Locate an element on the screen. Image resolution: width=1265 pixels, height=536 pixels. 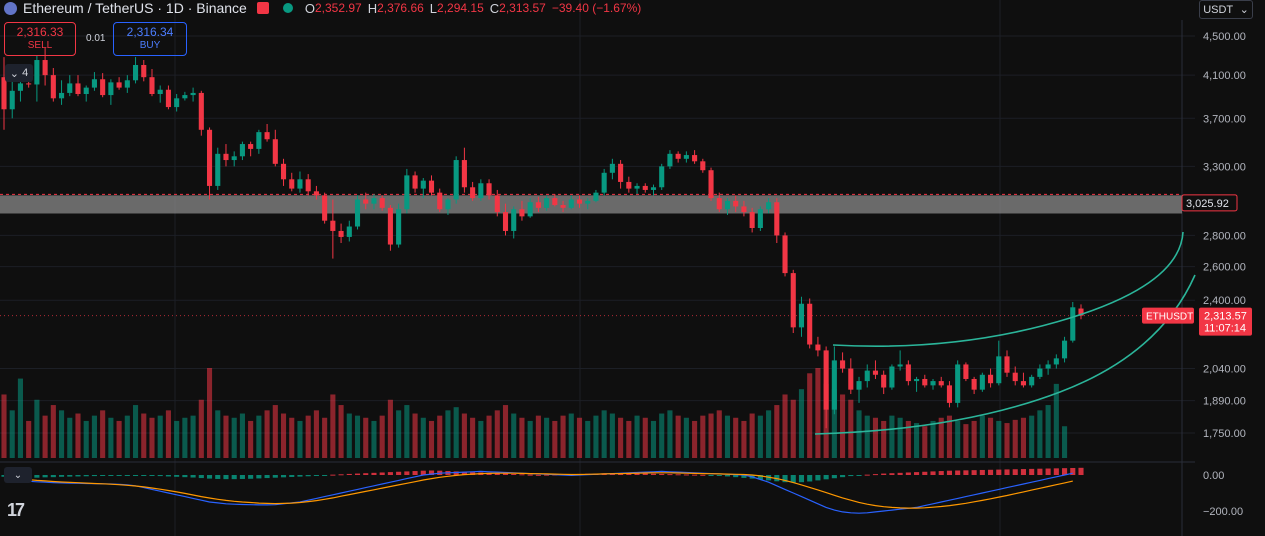
y-axis-tick-label: 2,600.00 is located at coordinates (1224, 268).